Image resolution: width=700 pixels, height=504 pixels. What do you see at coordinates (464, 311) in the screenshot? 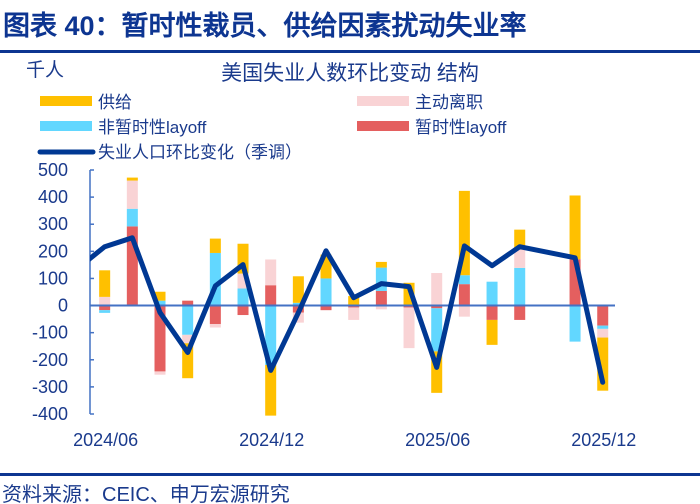
I see `bar-voluntary-2025/07` at bounding box center [464, 311].